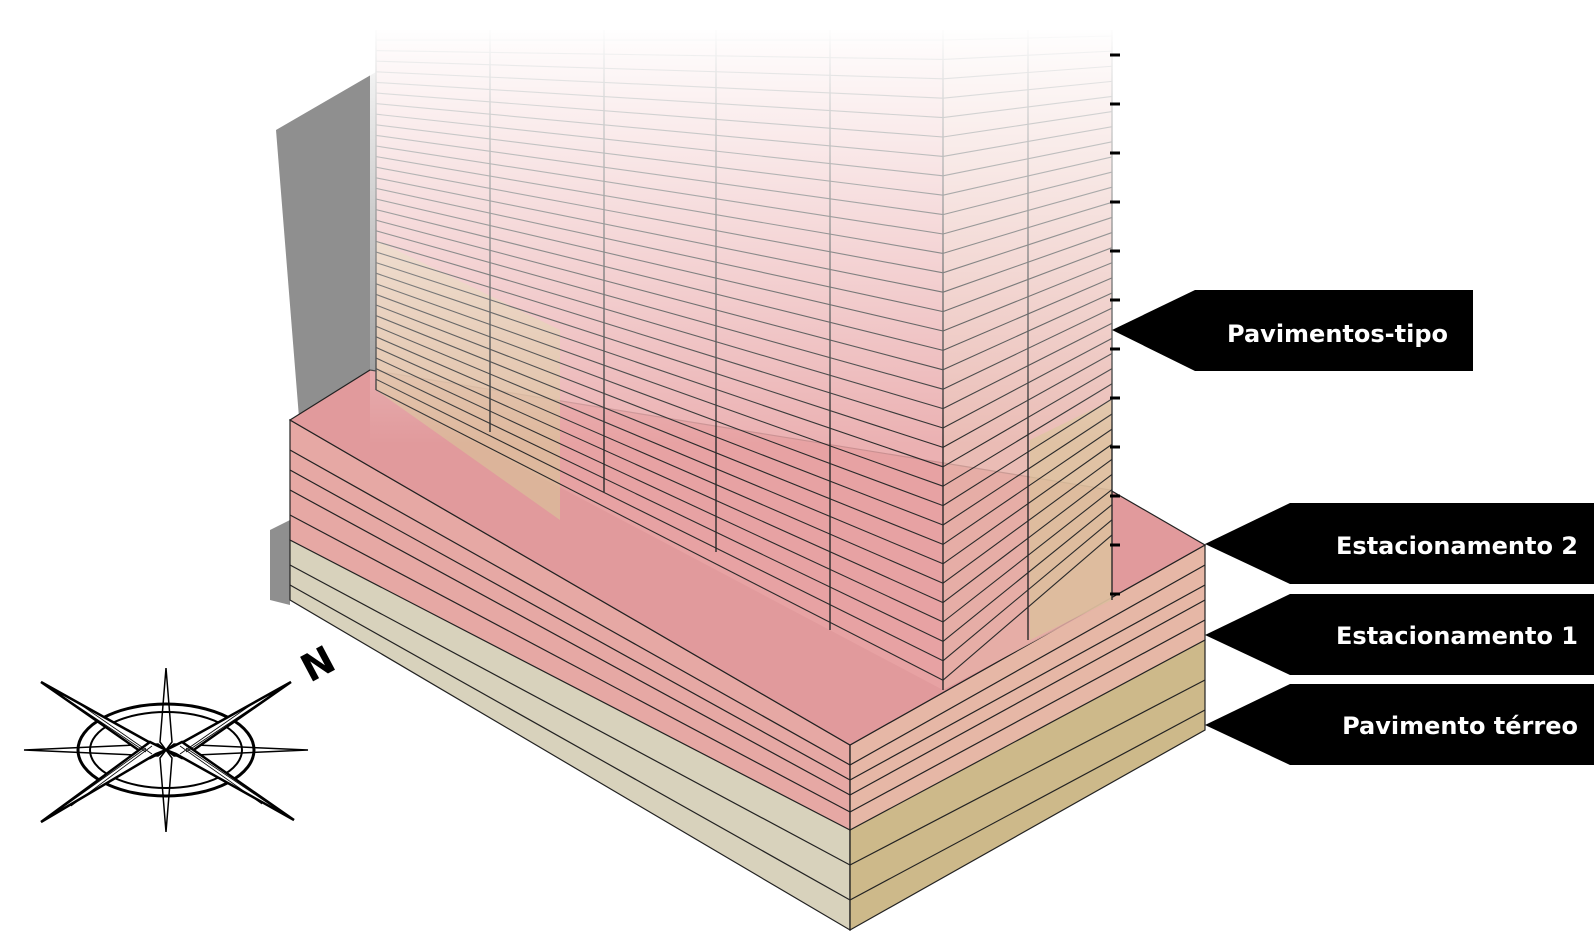 This screenshot has width=1594, height=947. Describe the element at coordinates (280, 562) in the screenshot. I see `podium-shadow` at that location.